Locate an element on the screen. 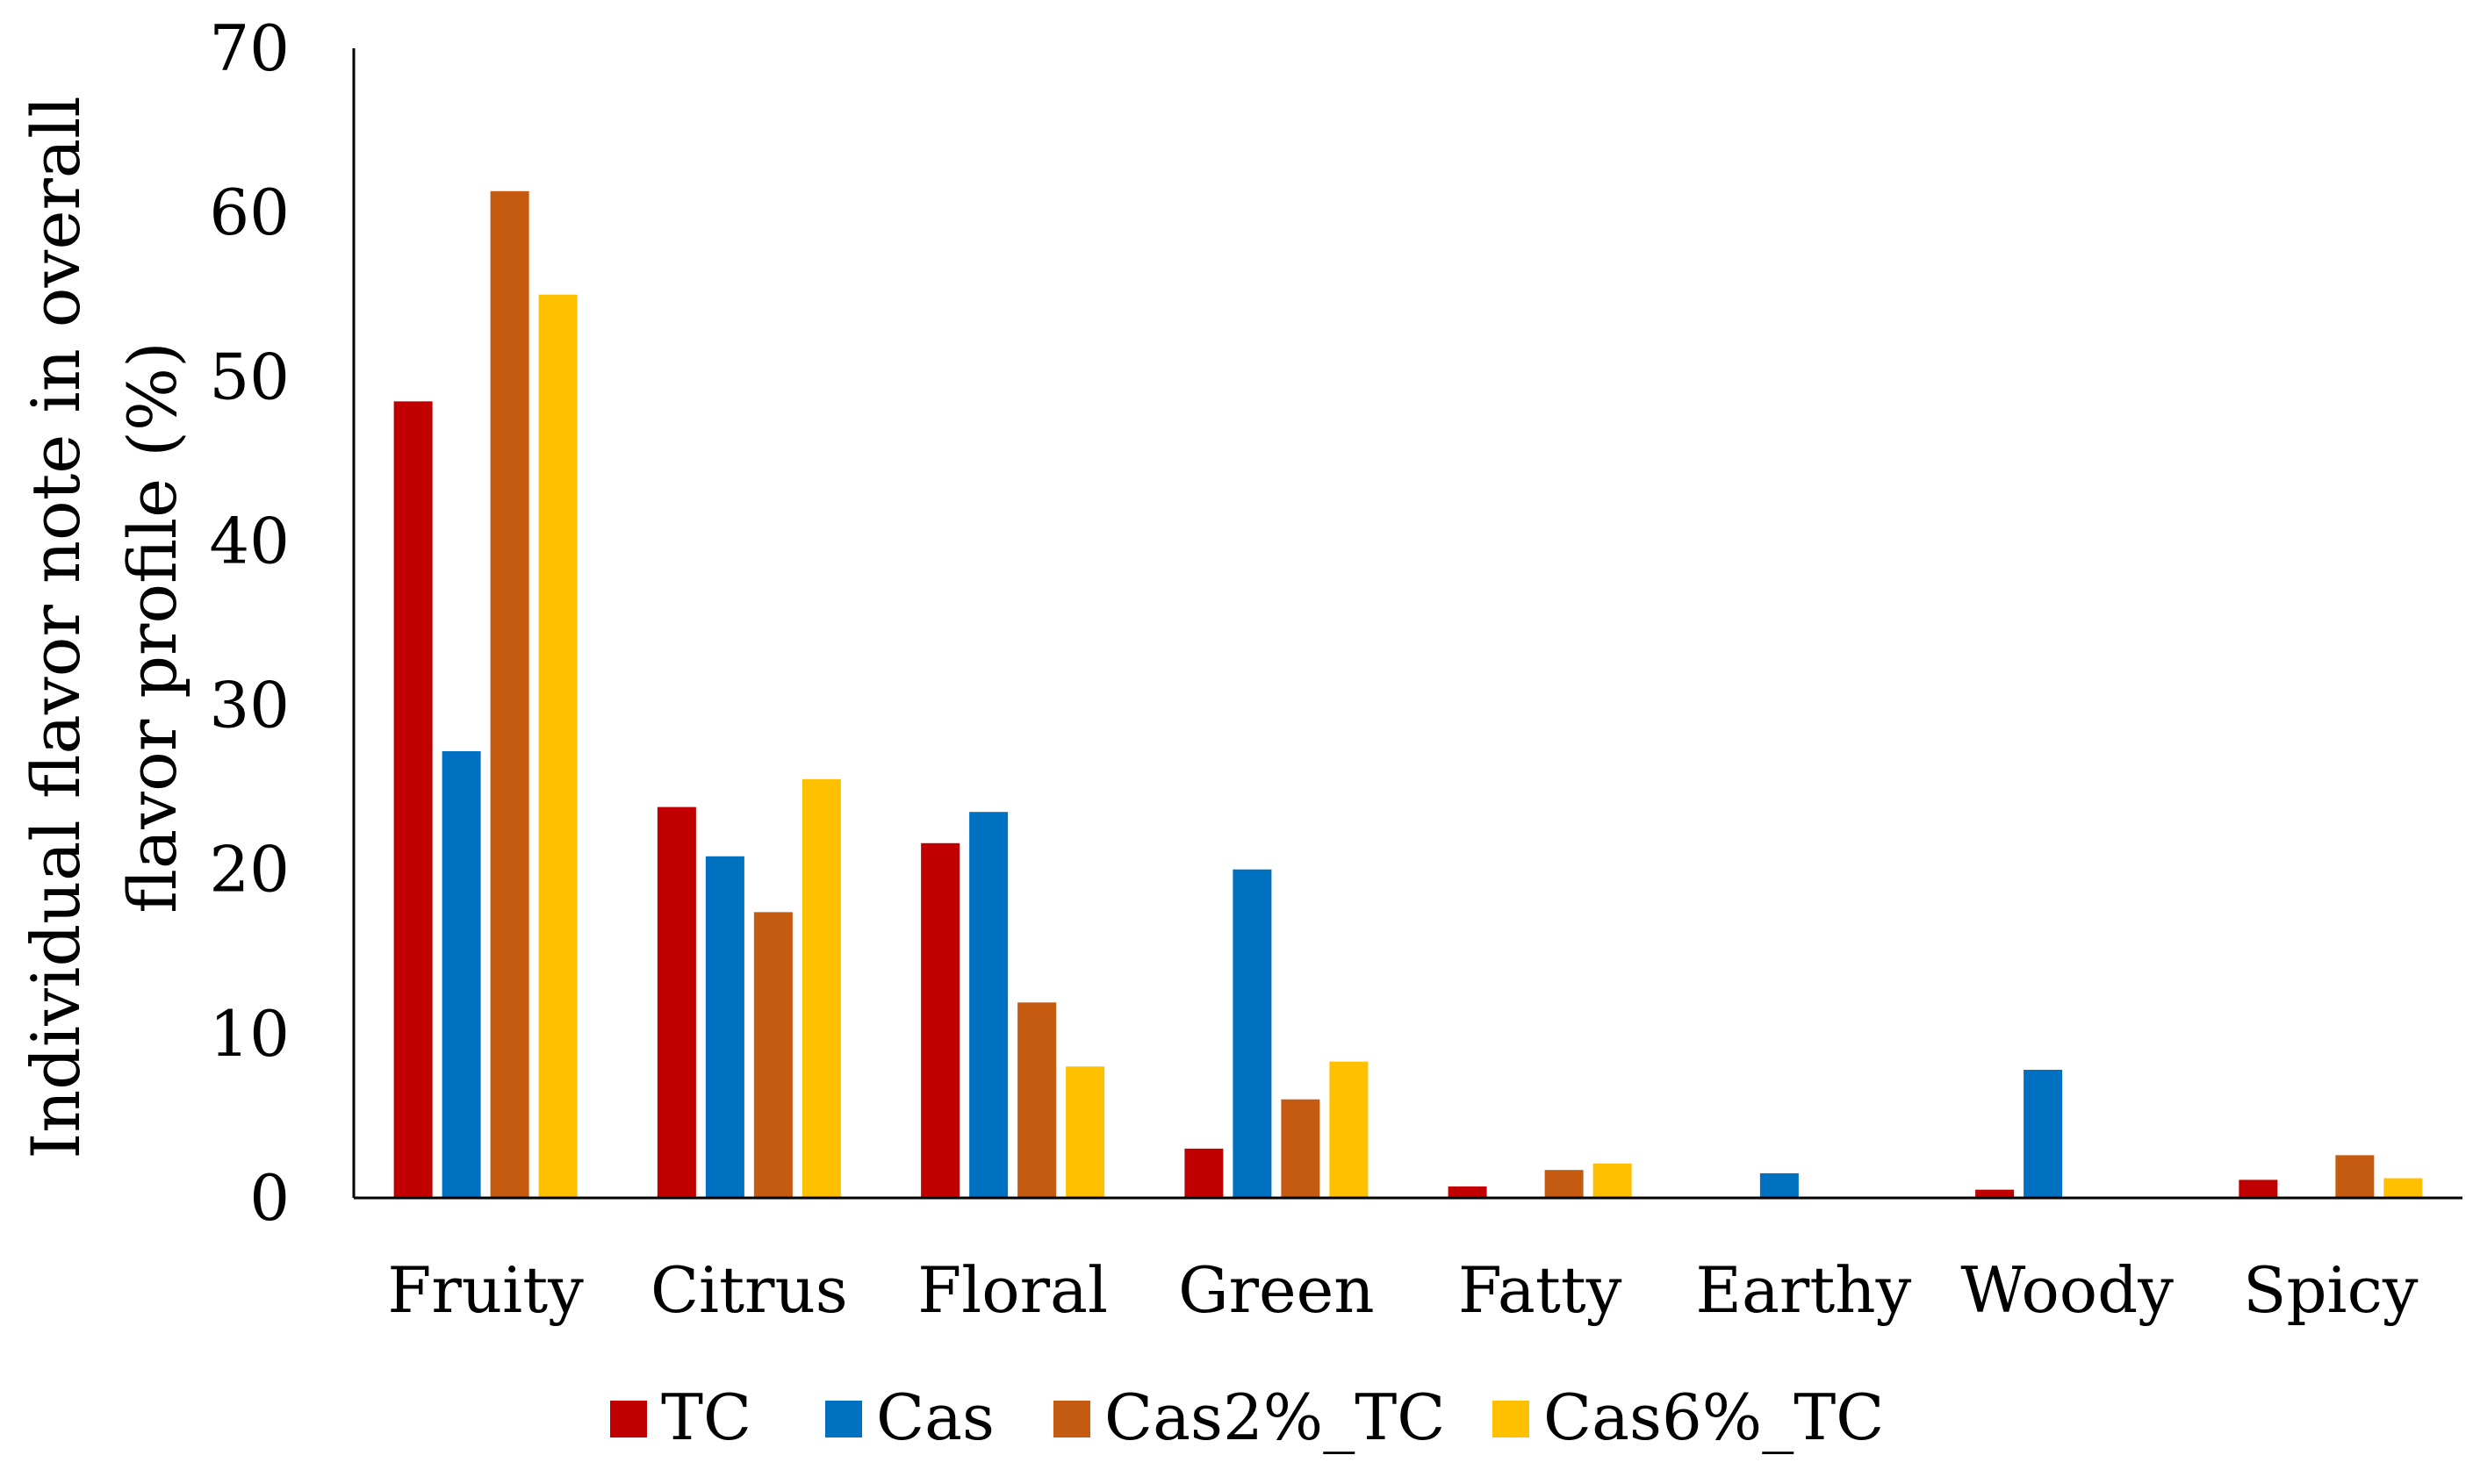  bar-cas2-tc-fruity is located at coordinates (509, 694).